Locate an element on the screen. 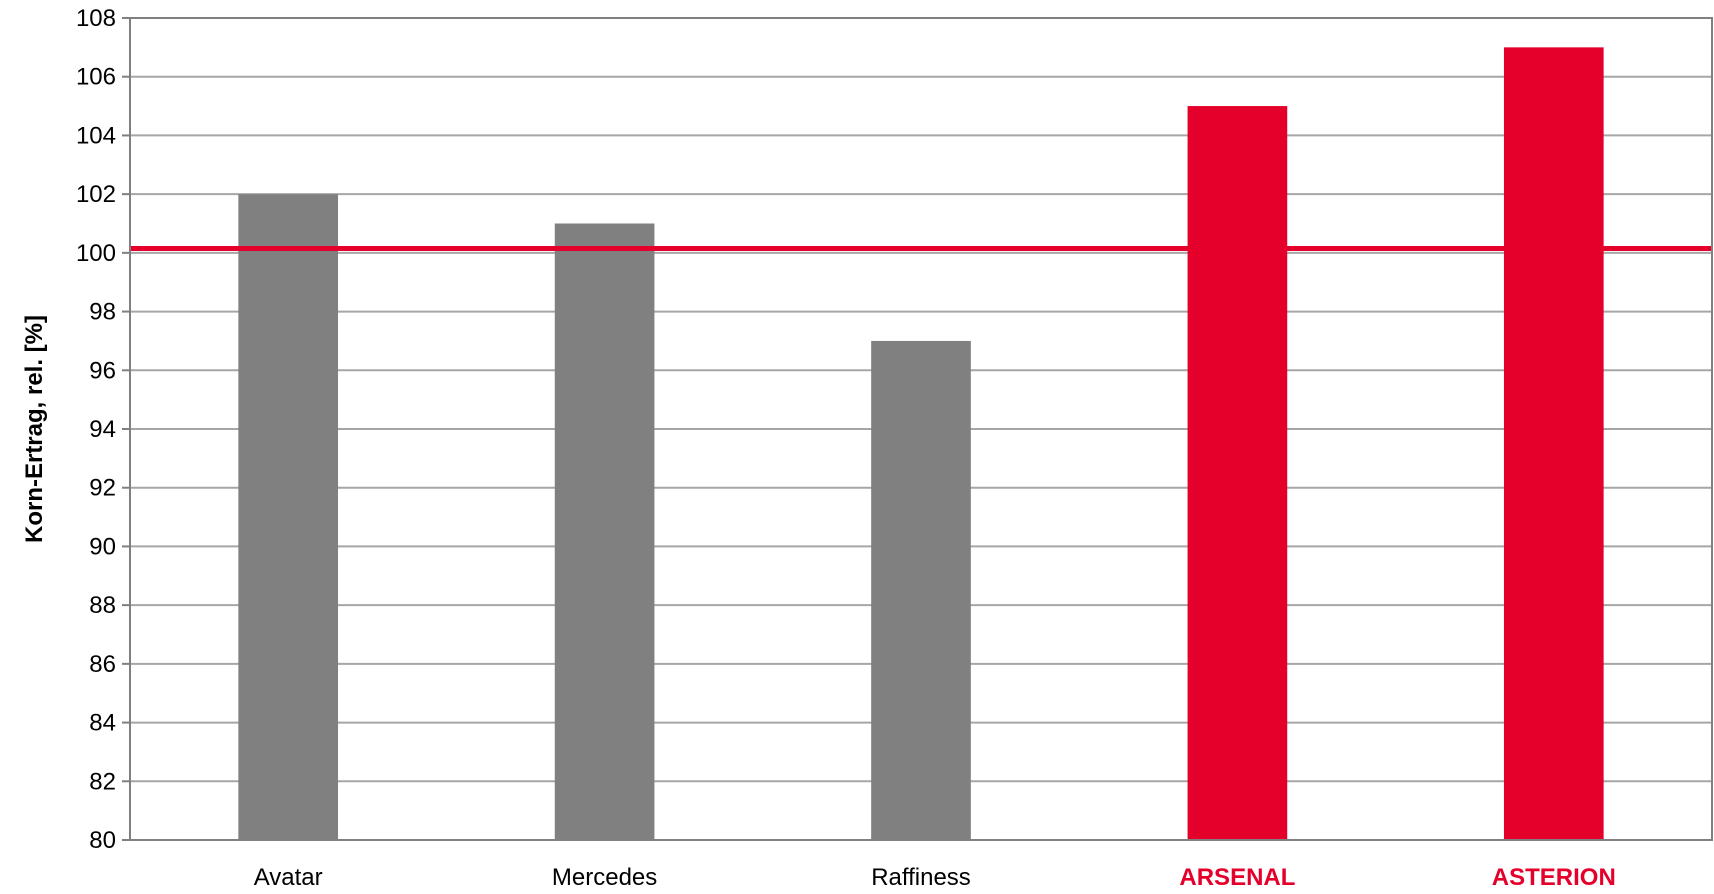  y-tick-label: 88 is located at coordinates (102, 605).